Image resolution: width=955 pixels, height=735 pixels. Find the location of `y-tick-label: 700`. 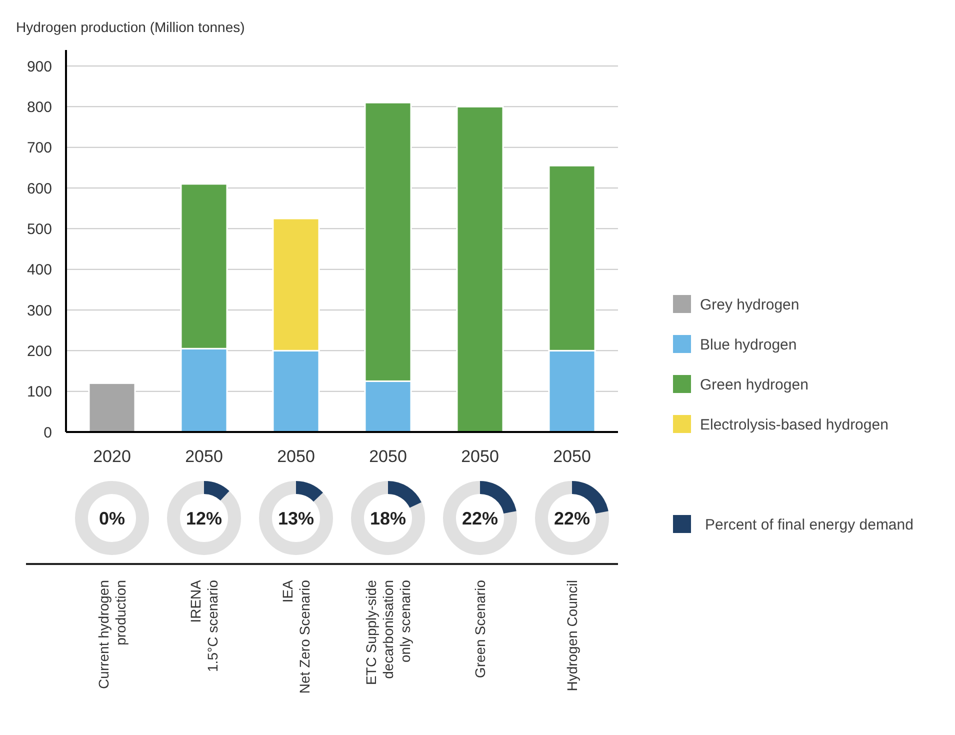

y-tick-label: 700 is located at coordinates (39, 148).